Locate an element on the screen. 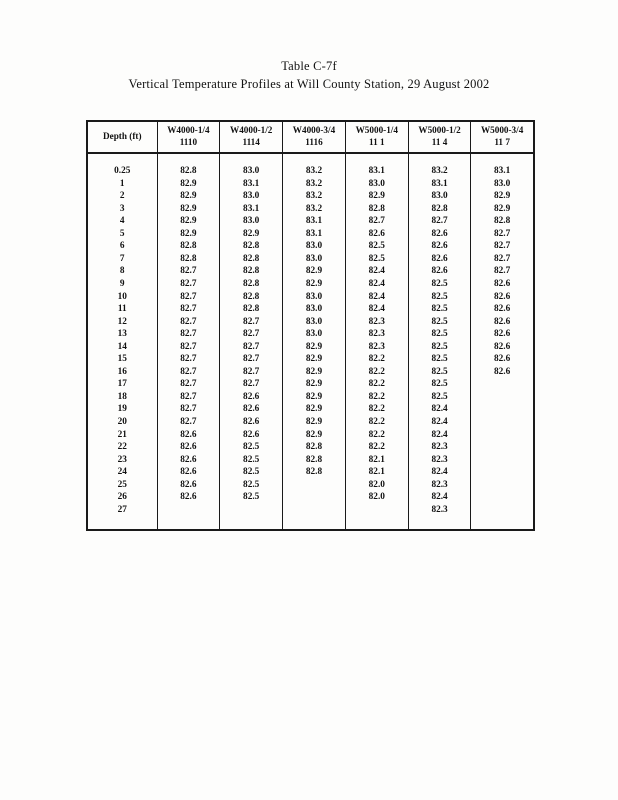 This screenshot has width=618, height=800. table-row: 16 82.7 82.7 82.9 82.2 82.5 82.6 is located at coordinates (310, 372).